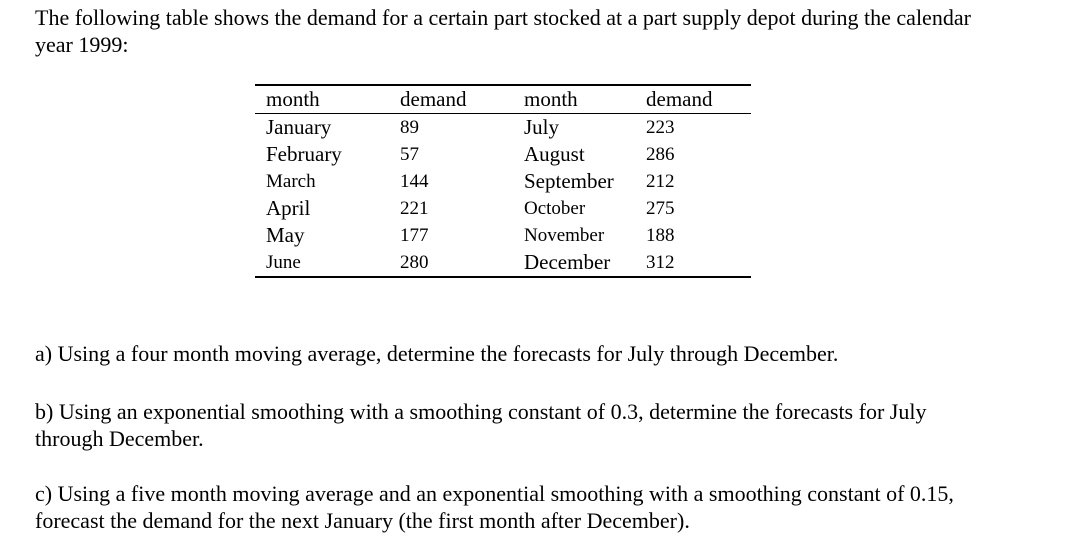  I want to click on demand-cell: 280, so click(414, 262).